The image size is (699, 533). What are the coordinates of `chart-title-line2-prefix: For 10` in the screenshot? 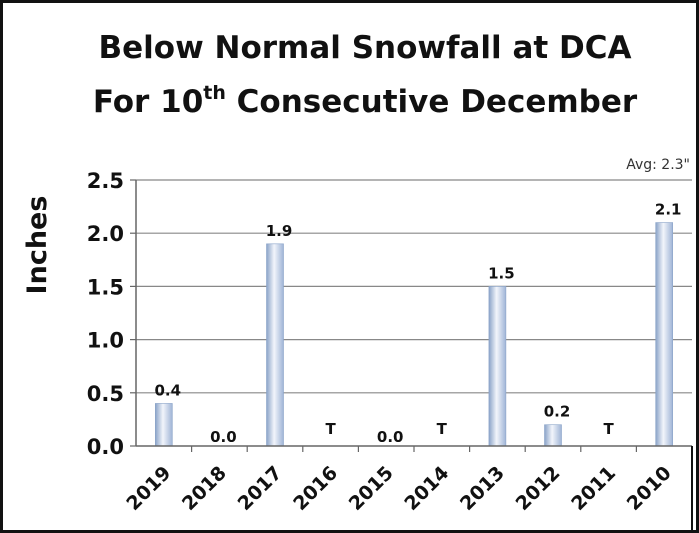 It's located at (148, 102).